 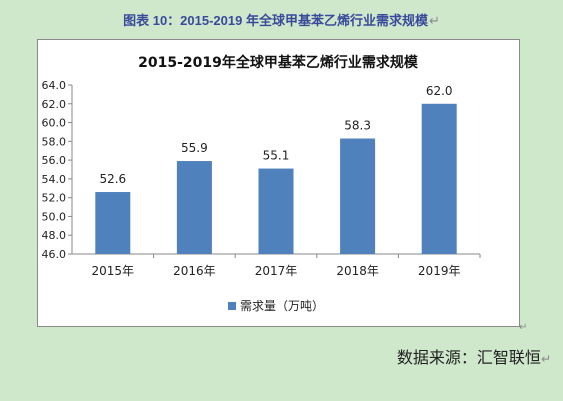 I want to click on y-tick-label: 62.0, so click(x=54, y=104).